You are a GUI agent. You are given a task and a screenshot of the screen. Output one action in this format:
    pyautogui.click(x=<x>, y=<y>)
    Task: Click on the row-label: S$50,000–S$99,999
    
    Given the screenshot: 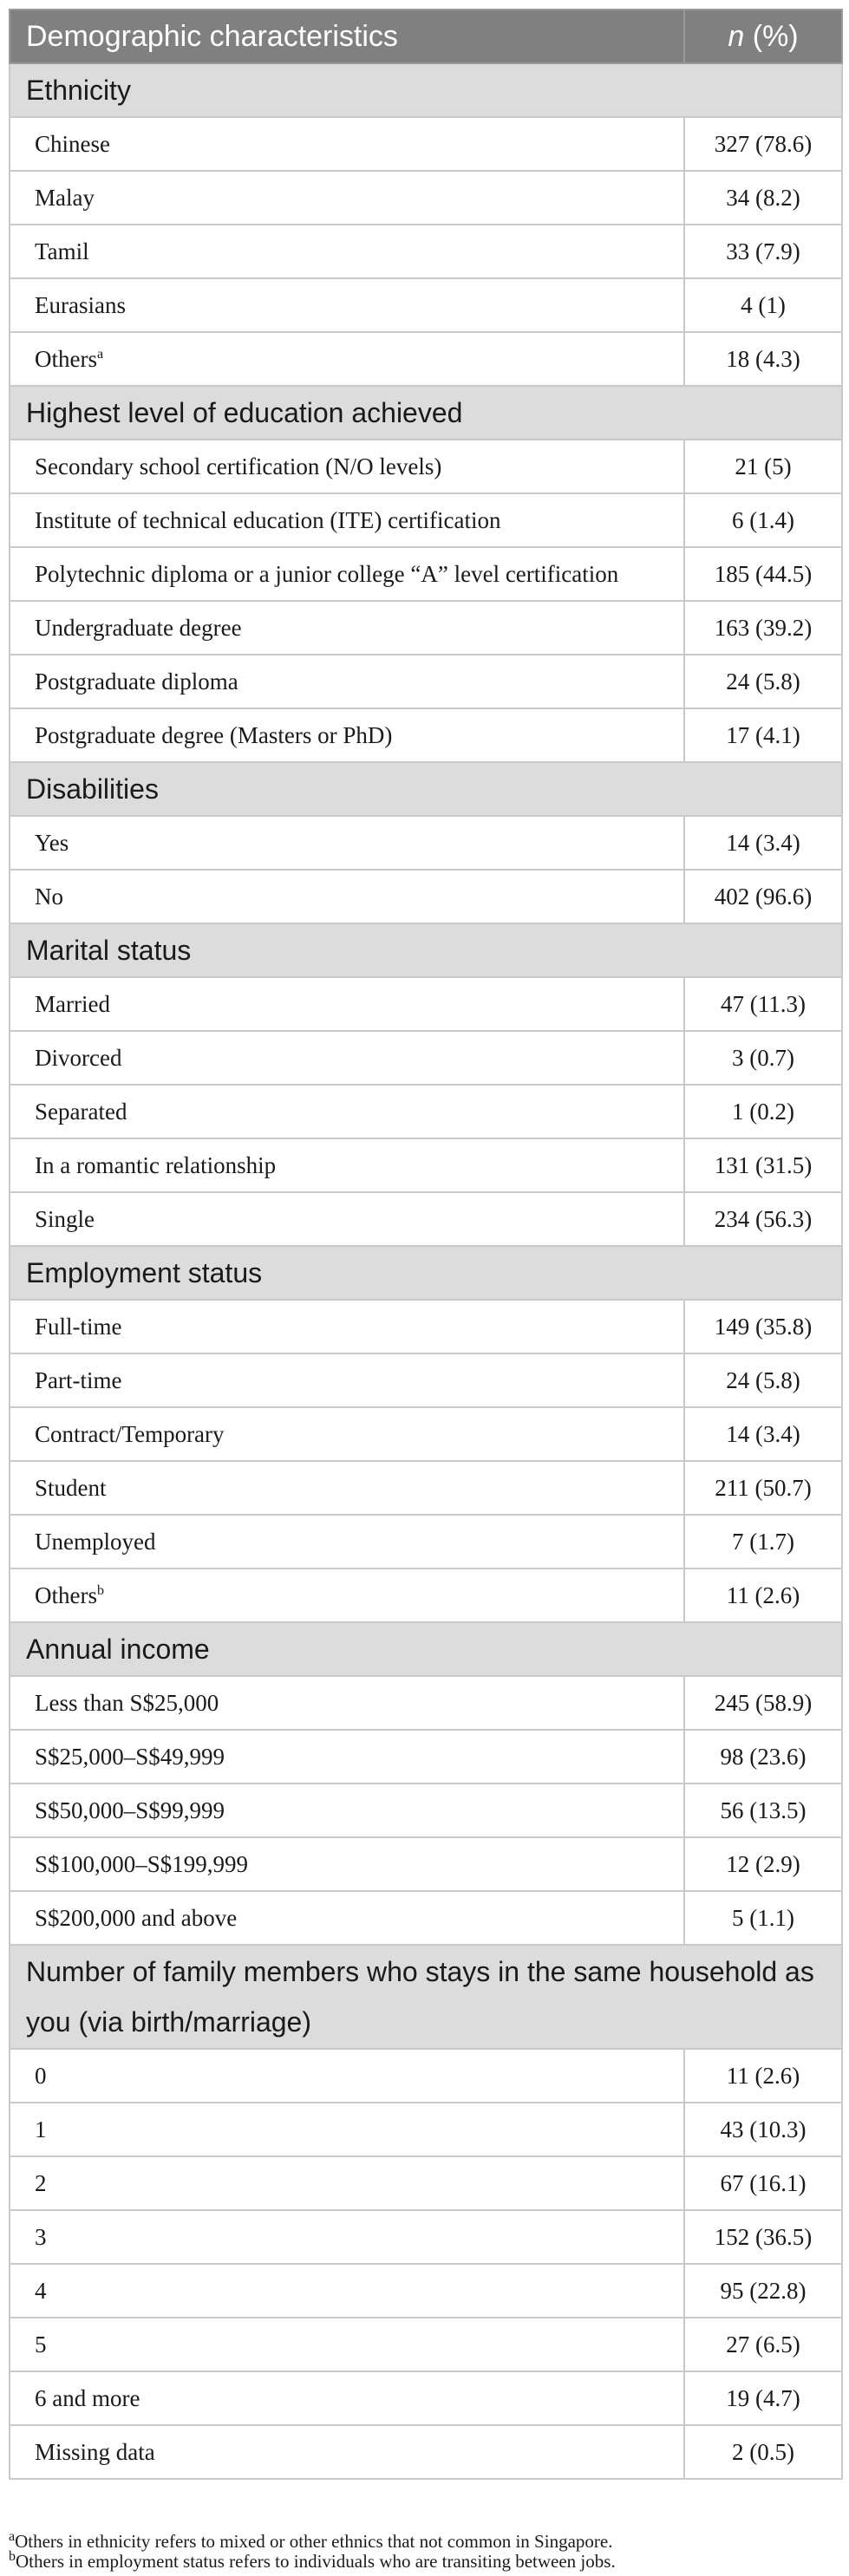 What is the action you would take?
    pyautogui.click(x=130, y=1810)
    